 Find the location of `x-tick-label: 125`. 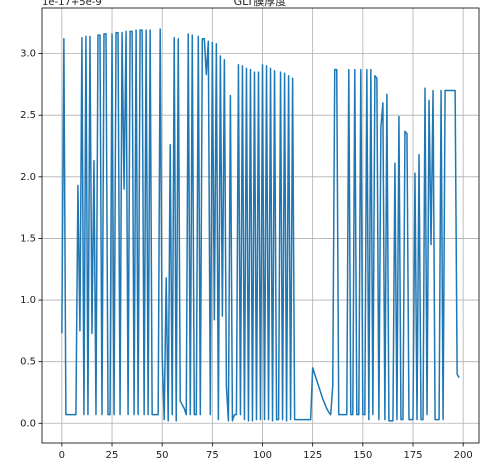

x-tick-label: 125 is located at coordinates (312, 455).